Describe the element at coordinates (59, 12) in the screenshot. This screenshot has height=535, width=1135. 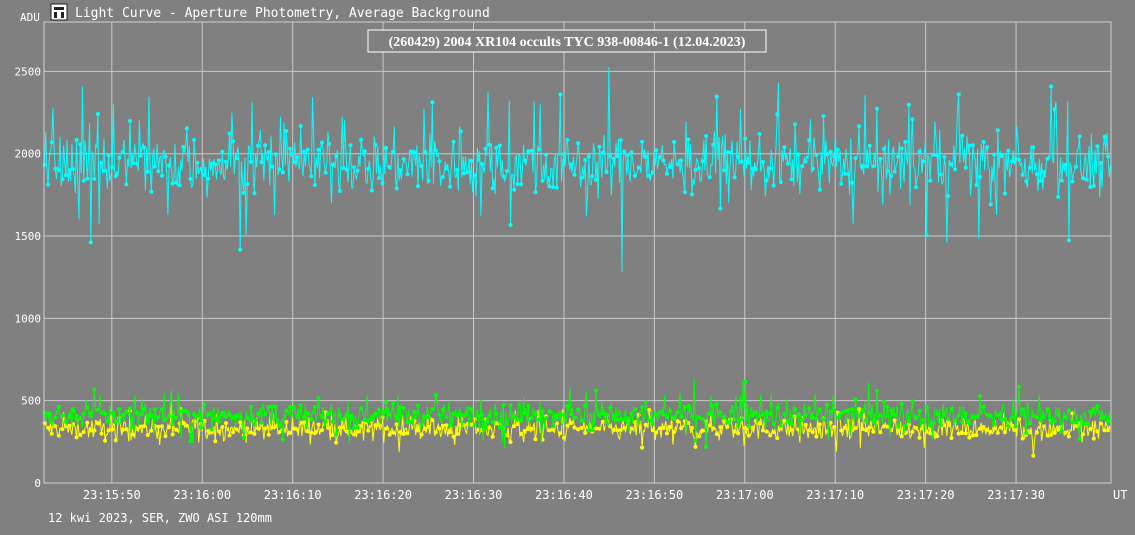
I see `window-icon` at that location.